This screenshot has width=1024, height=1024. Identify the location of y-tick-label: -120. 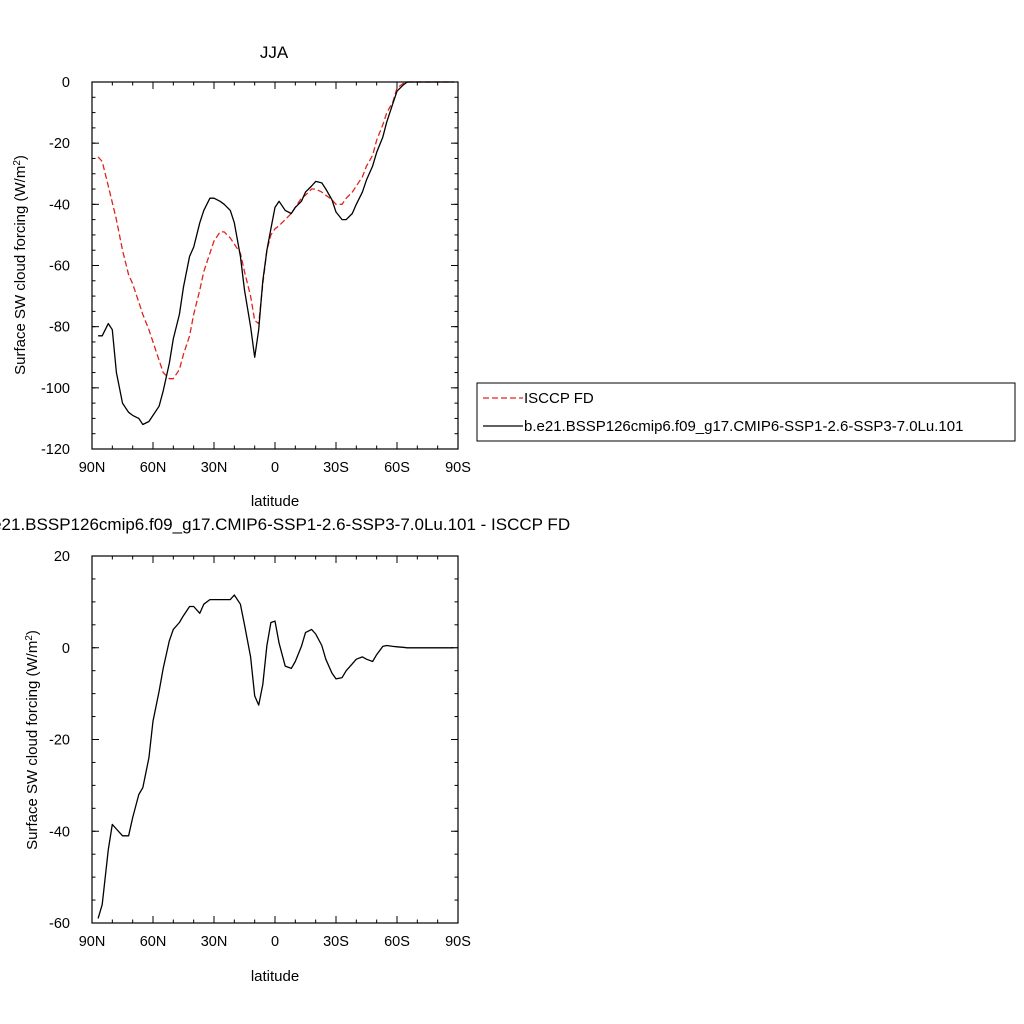
(55, 450).